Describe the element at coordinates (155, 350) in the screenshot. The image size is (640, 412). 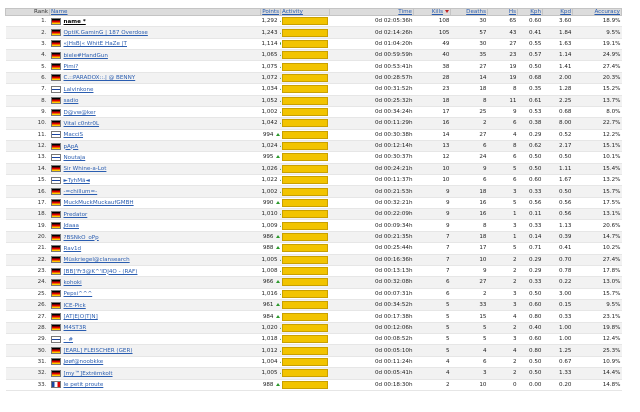
I see `name-cell: [EARL] FLEISCHER (GER)` at that location.